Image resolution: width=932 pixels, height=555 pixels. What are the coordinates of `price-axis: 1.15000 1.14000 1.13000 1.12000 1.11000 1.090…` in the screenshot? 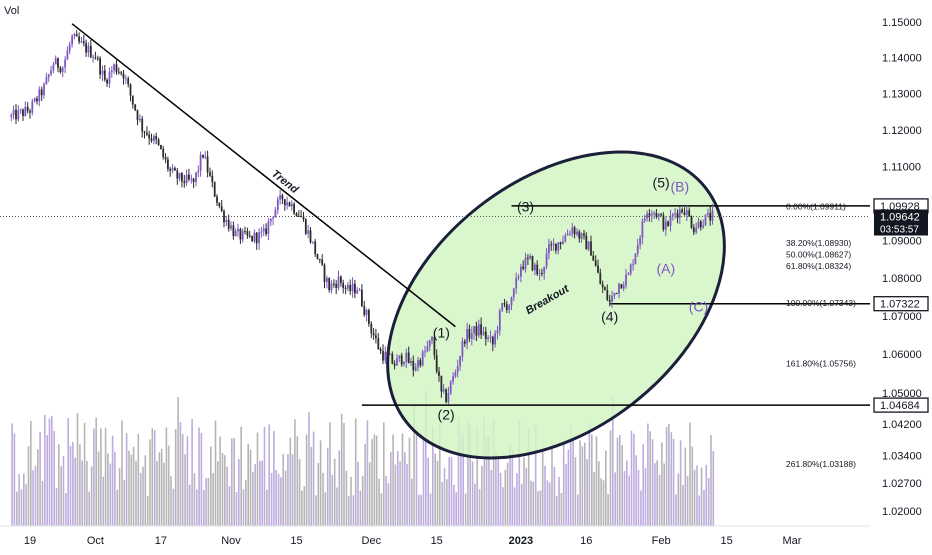 It's located at (902, 267).